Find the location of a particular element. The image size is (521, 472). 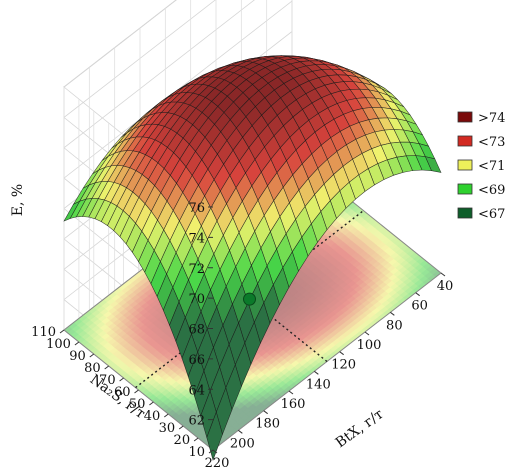

y-tick-label: 60 is located at coordinates (122, 392).